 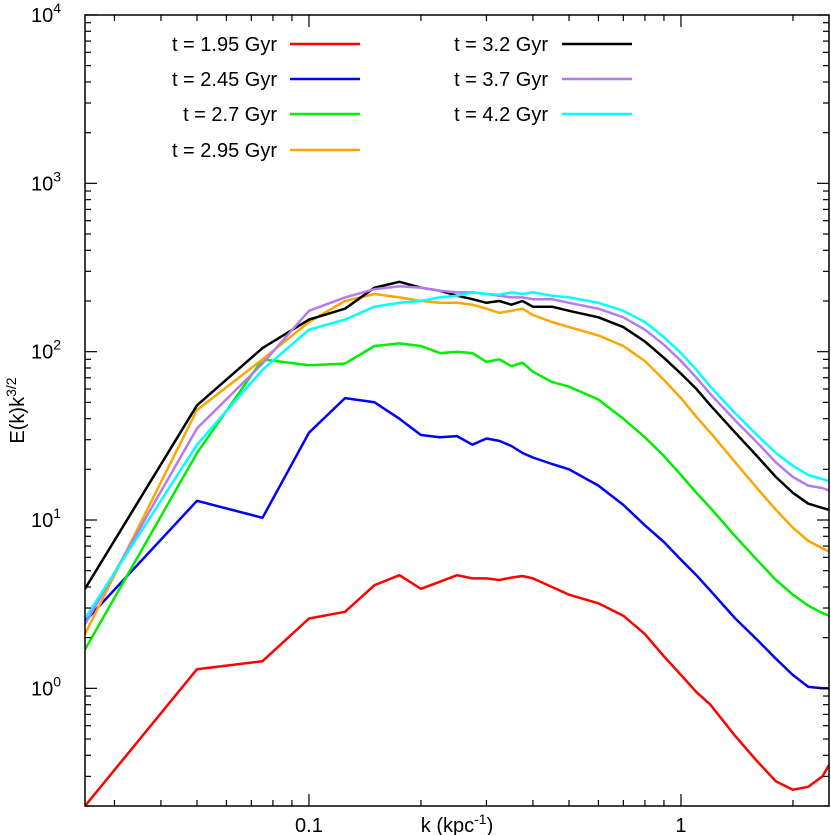 I want to click on x-axis-label-superscript: -1, so click(x=480, y=819).